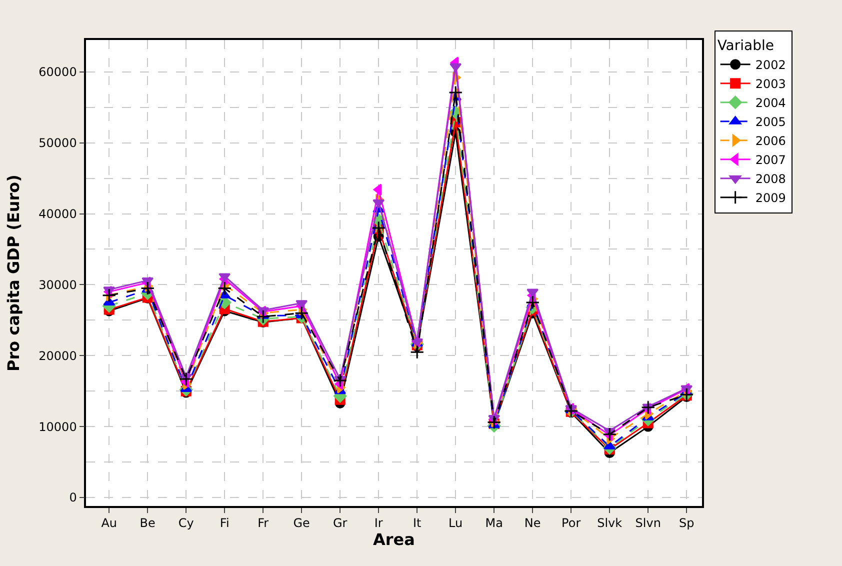 This screenshot has height=566, width=842. Describe the element at coordinates (186, 523) in the screenshot. I see `x-tick-label: Cy` at that location.